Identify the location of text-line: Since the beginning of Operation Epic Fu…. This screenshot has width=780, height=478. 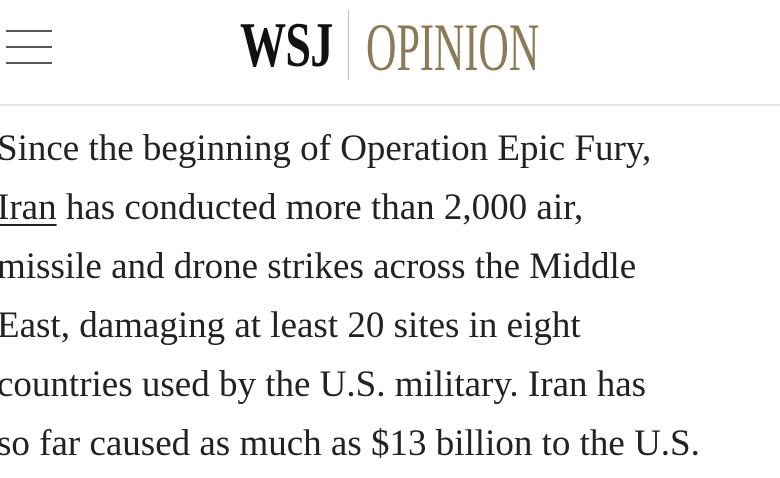
(390, 153).